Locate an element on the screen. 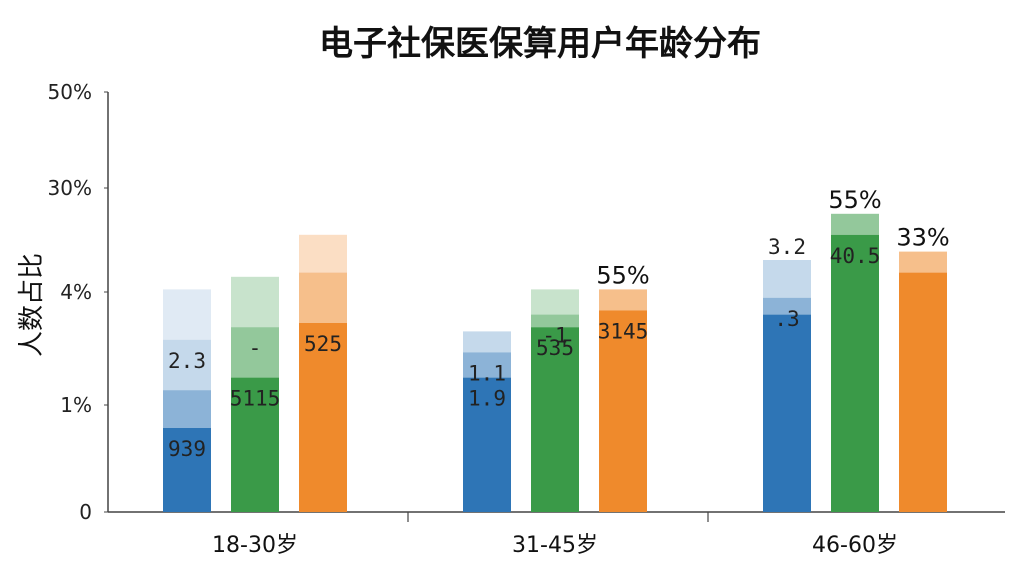 This screenshot has height=576, width=1024. y-tick-label: 1% is located at coordinates (76, 405).